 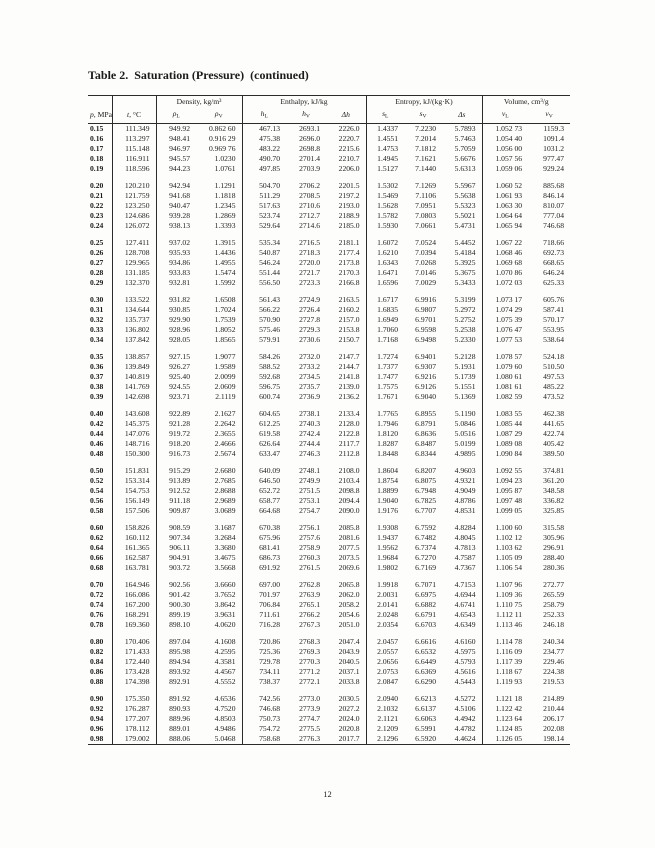 I want to click on column-header: sL, so click(x=385, y=116).